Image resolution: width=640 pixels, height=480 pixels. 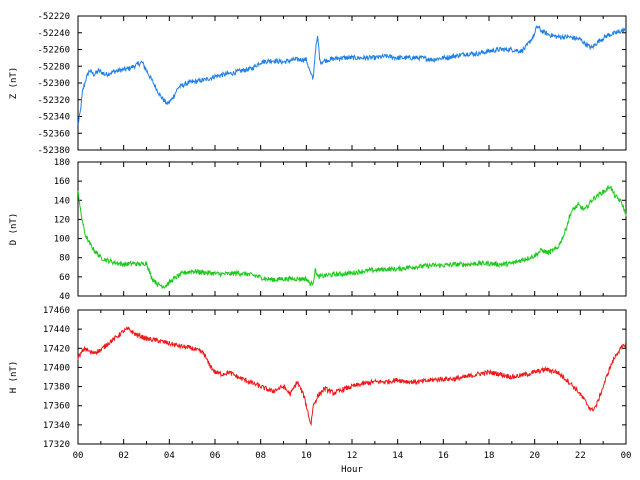 What do you see at coordinates (534, 456) in the screenshot?
I see `x-tick-label: 20` at bounding box center [534, 456].